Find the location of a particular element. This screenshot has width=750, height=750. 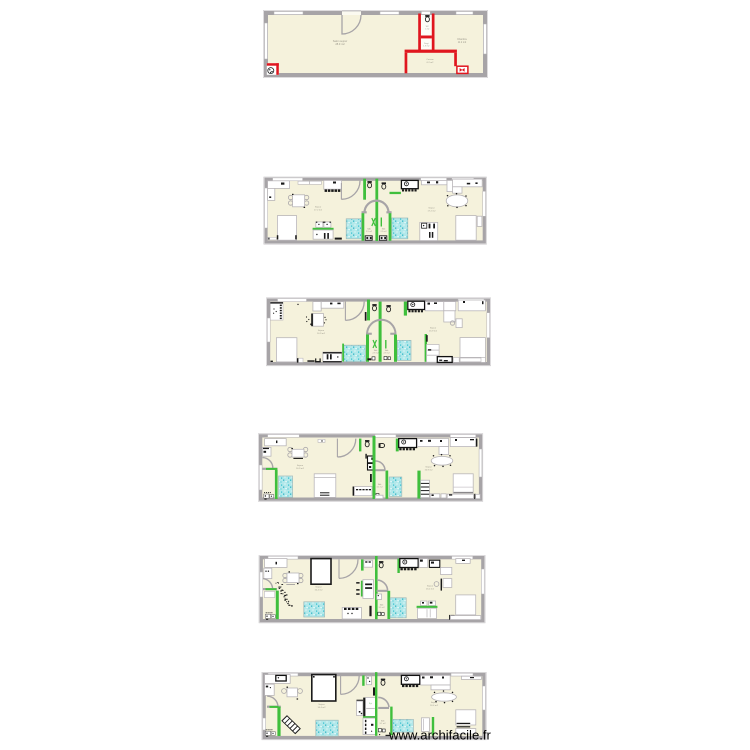

svg-text: Salon sejour is located at coordinates (340, 41).